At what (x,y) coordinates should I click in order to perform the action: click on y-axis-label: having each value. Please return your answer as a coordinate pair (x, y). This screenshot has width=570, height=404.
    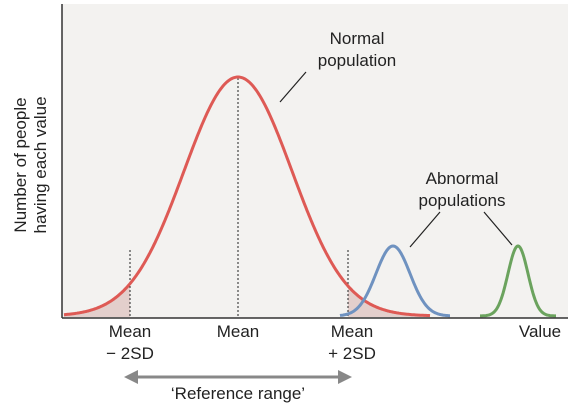
    Looking at the image, I should click on (40, 164).